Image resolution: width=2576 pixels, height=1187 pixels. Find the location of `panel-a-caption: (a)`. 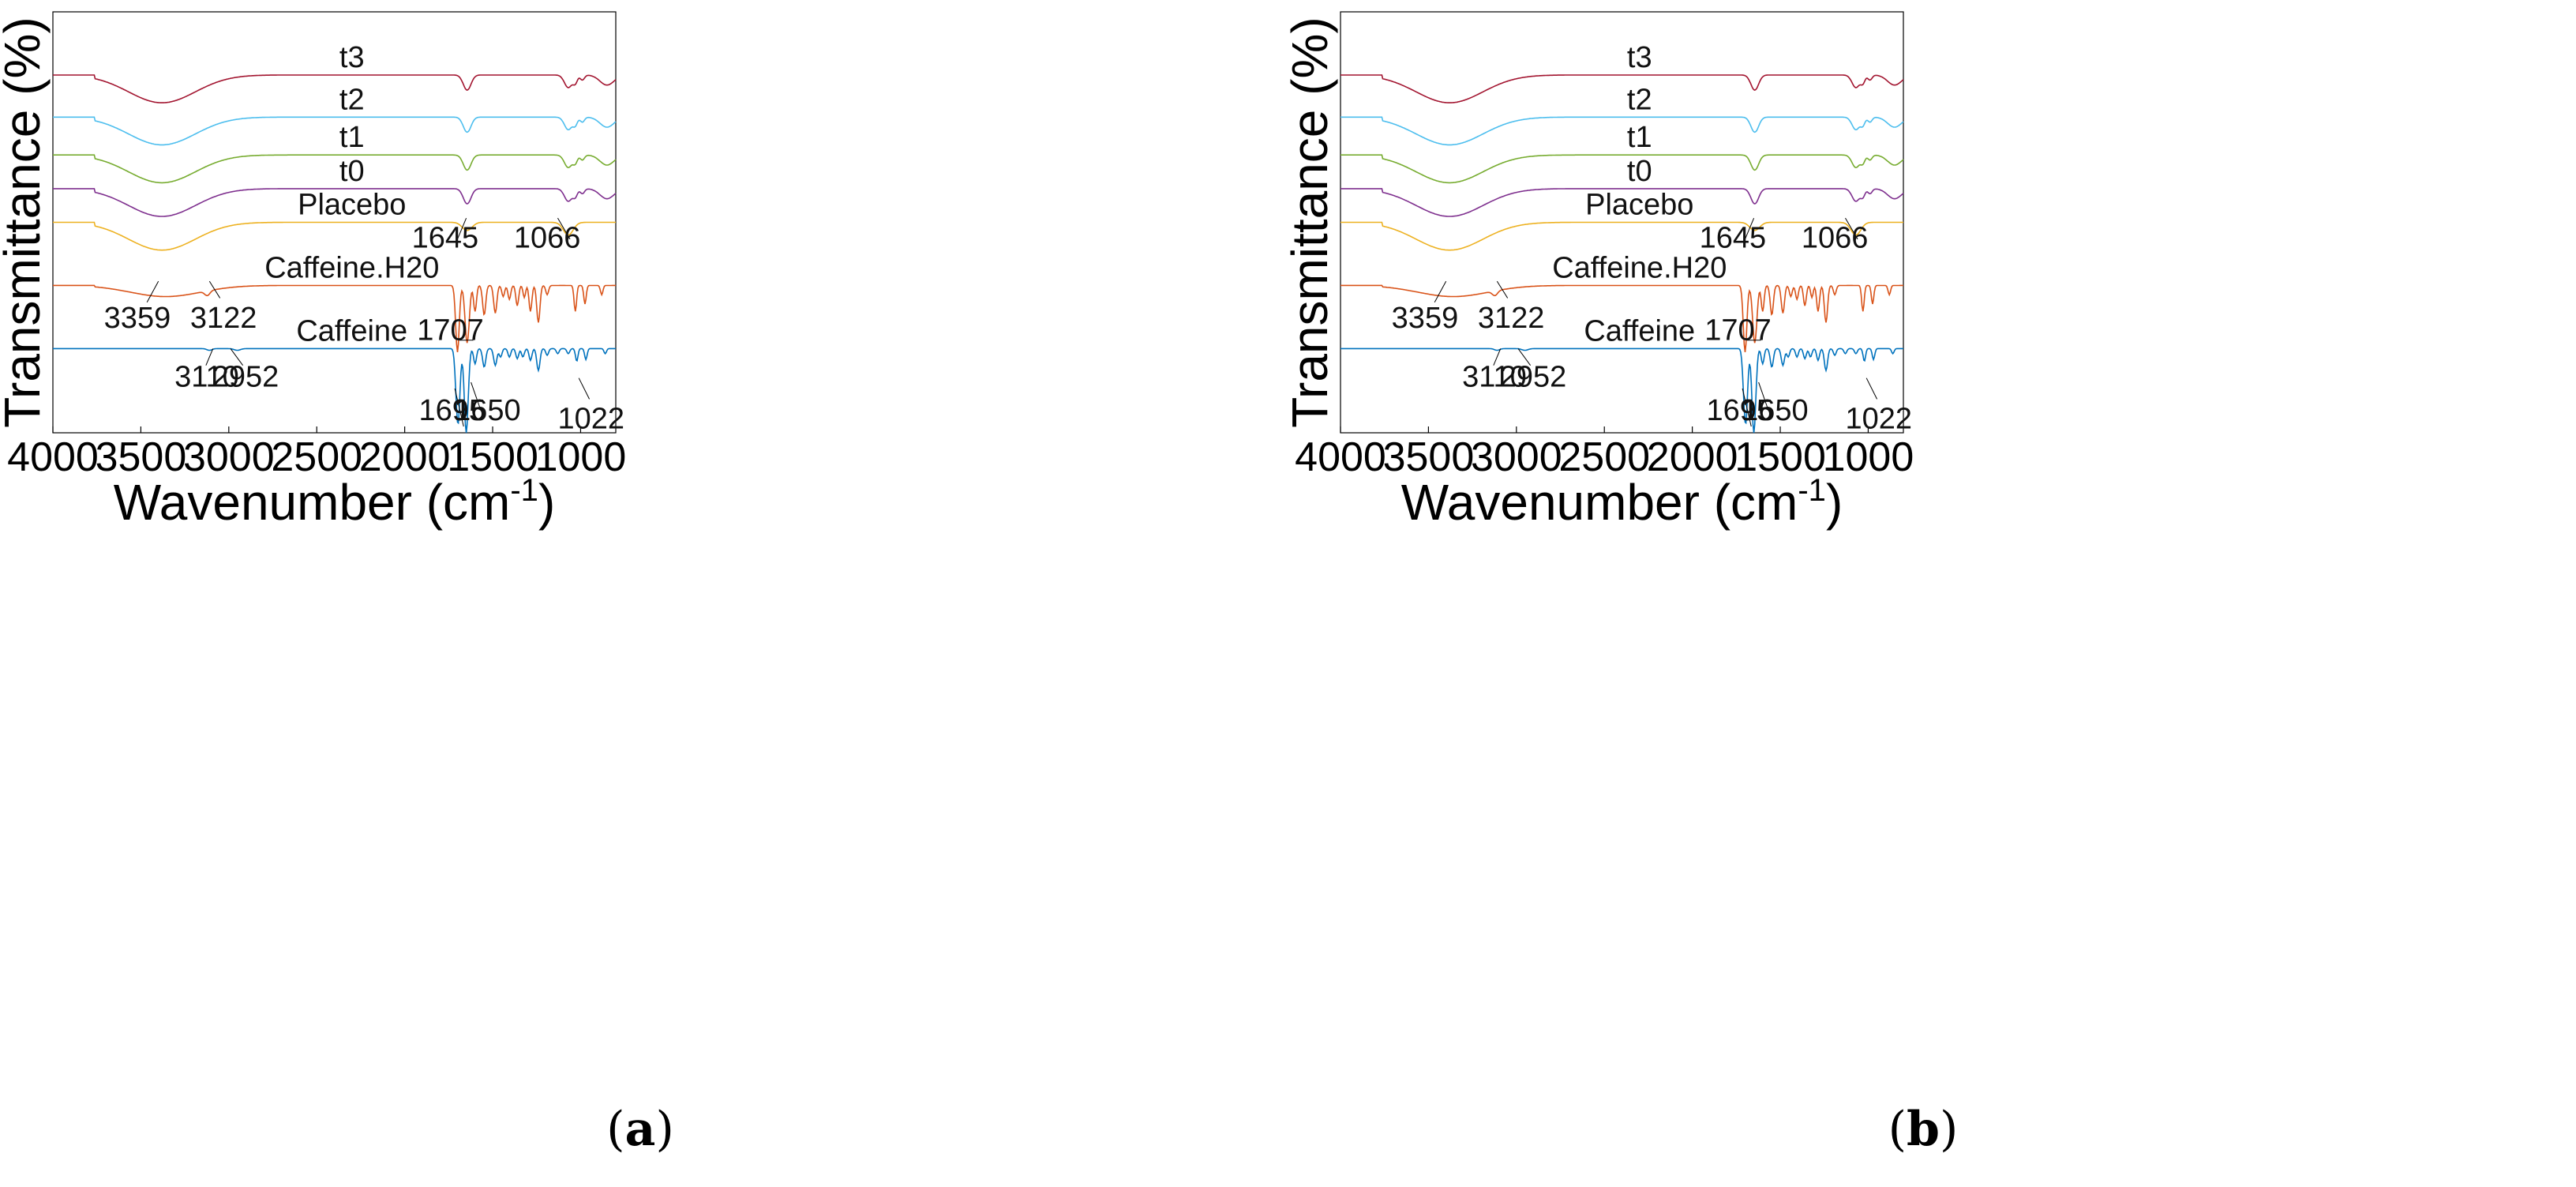

panel-a-caption: (a) is located at coordinates (640, 1129).